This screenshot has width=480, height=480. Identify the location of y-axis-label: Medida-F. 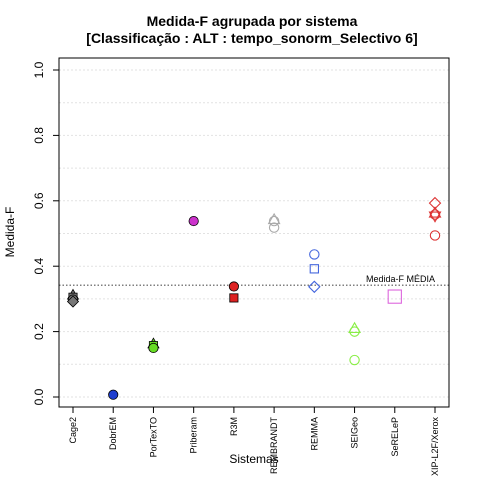
(10, 232).